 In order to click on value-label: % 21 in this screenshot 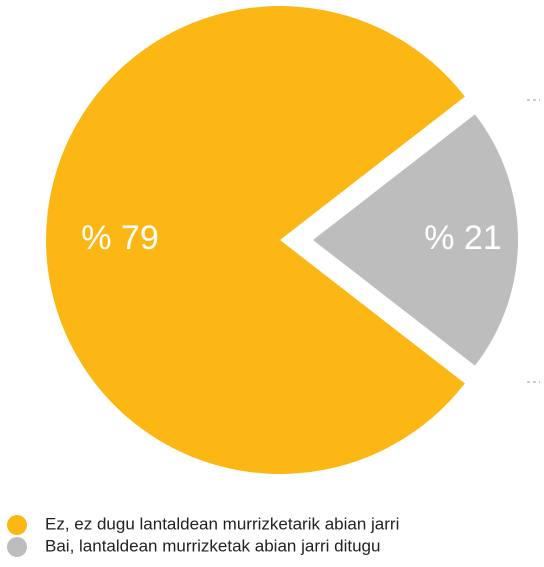, I will do `click(463, 238)`.